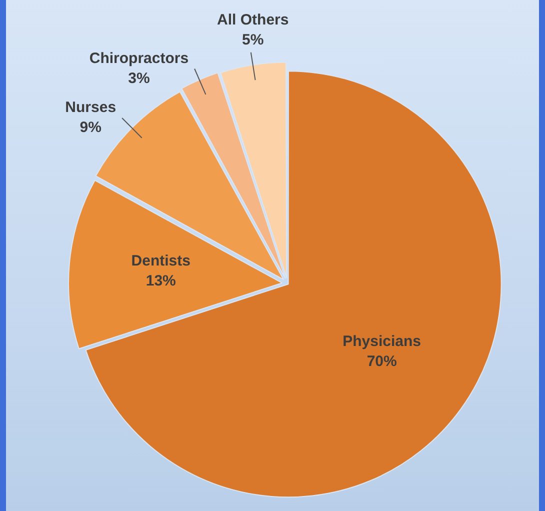  Describe the element at coordinates (253, 40) in the screenshot. I see `data-label: 5%` at that location.